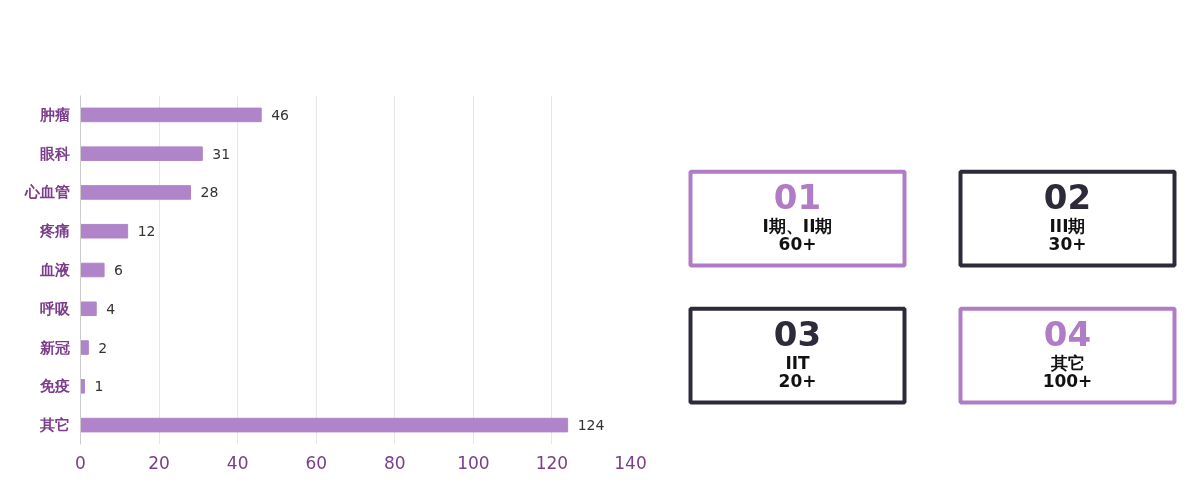 The width and height of the screenshot is (1200, 499). Describe the element at coordinates (797, 333) in the screenshot. I see `text: 03` at that location.